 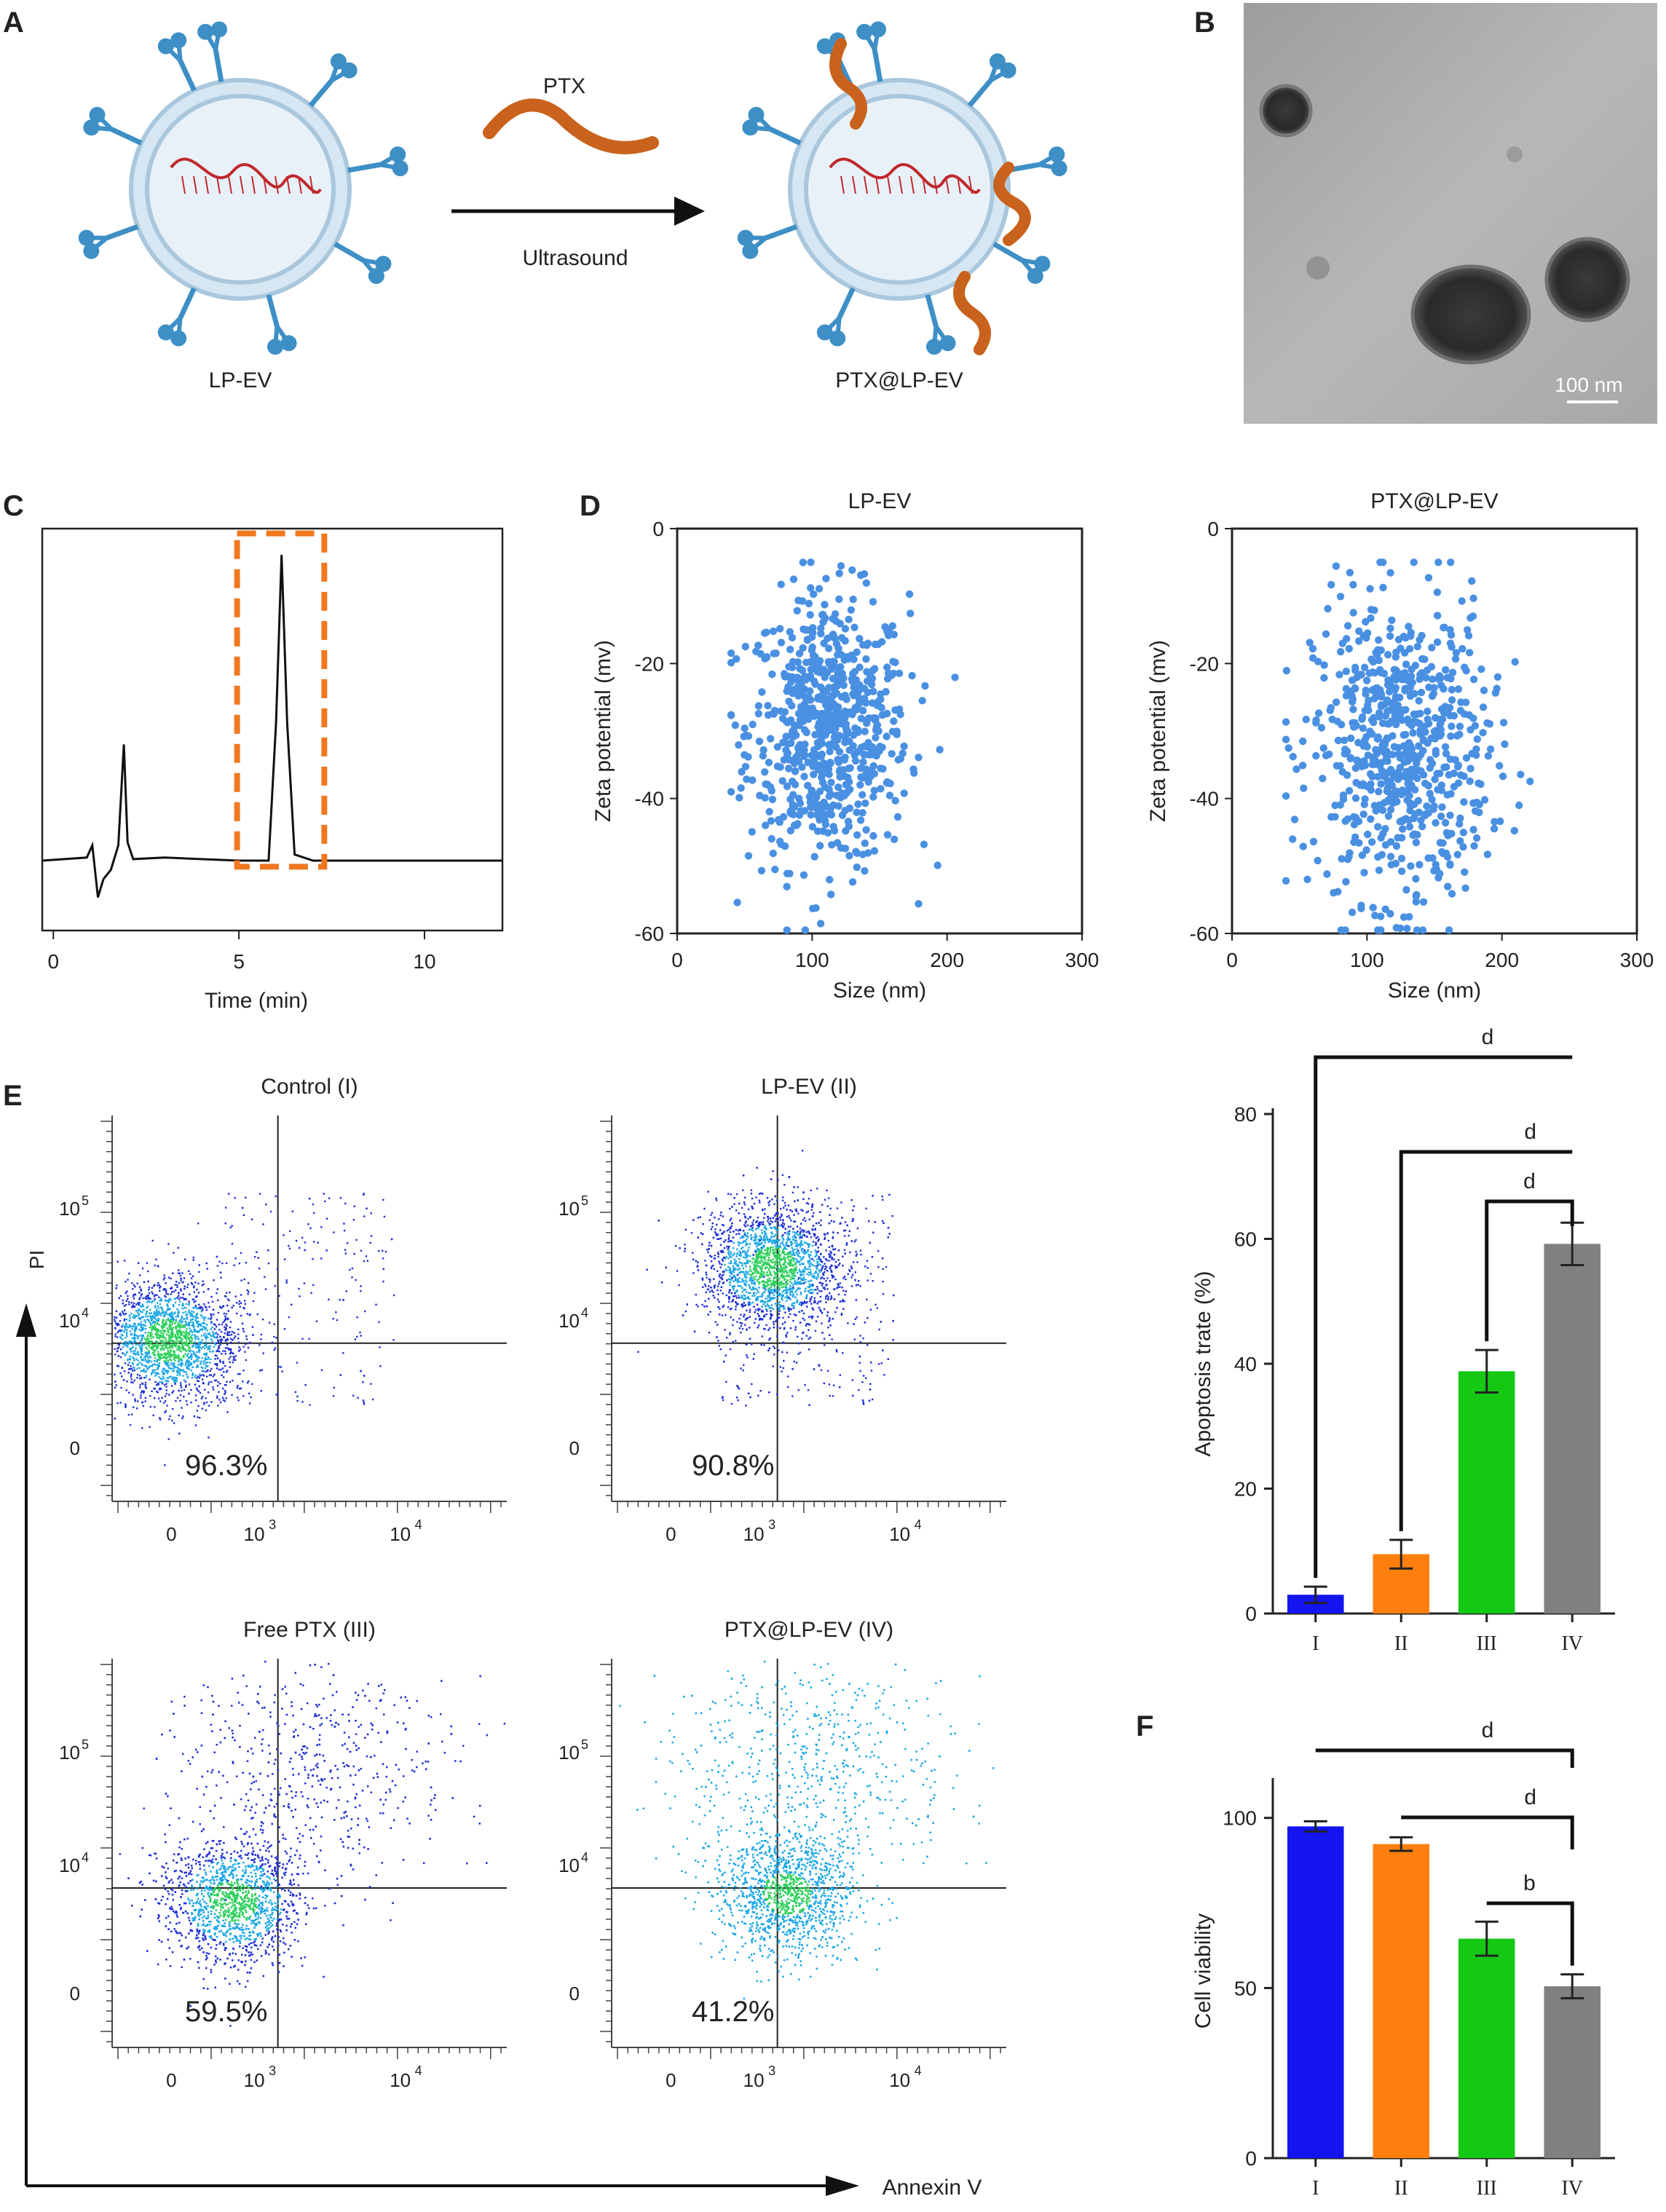 What do you see at coordinates (1435, 501) in the screenshot?
I see `scatter-title: PTX@LP-EV` at bounding box center [1435, 501].